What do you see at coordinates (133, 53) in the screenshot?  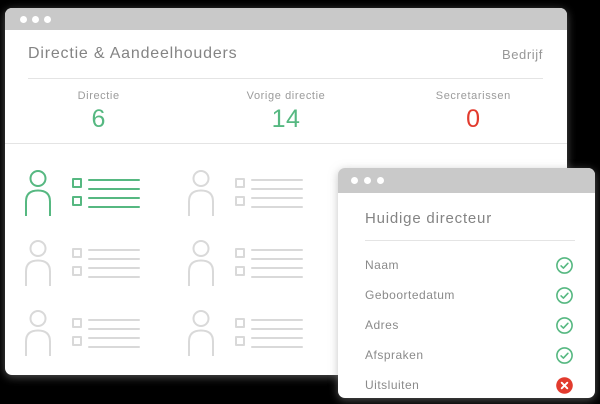 I see `page-title: Directie & Aandeelhouders` at bounding box center [133, 53].